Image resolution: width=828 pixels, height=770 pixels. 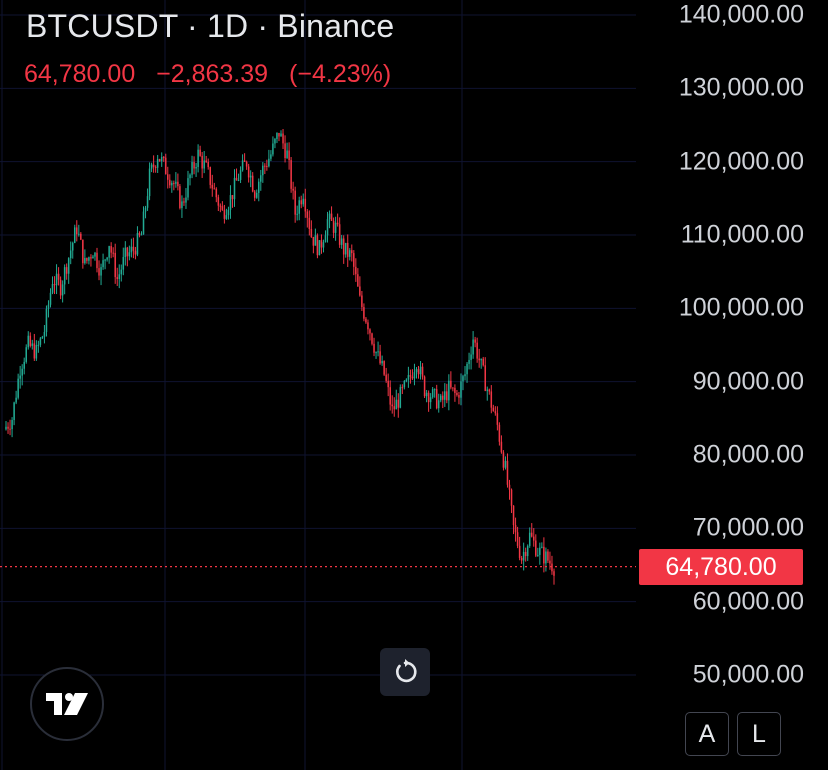 What do you see at coordinates (214, 74) in the screenshot?
I see `quote-line: 64,780.00 −2,863.39 (−4.23%)` at bounding box center [214, 74].